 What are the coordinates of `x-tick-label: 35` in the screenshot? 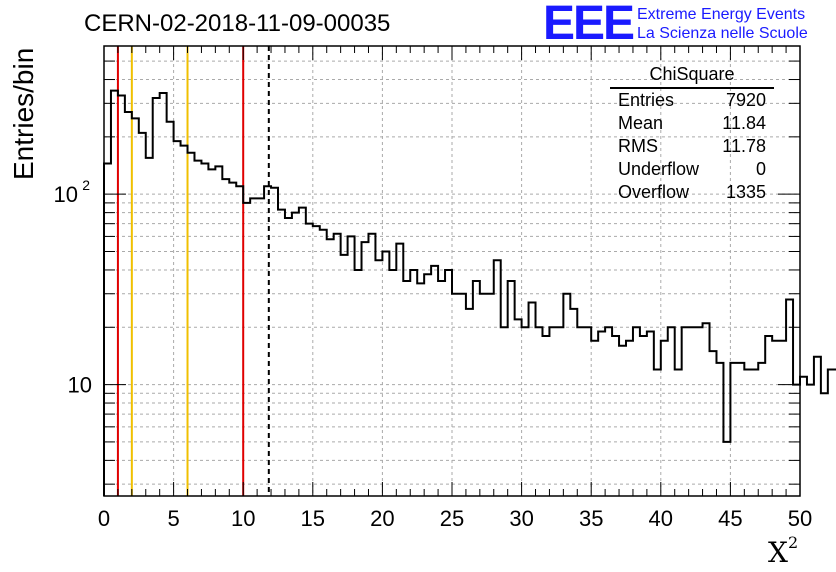 It's located at (591, 518).